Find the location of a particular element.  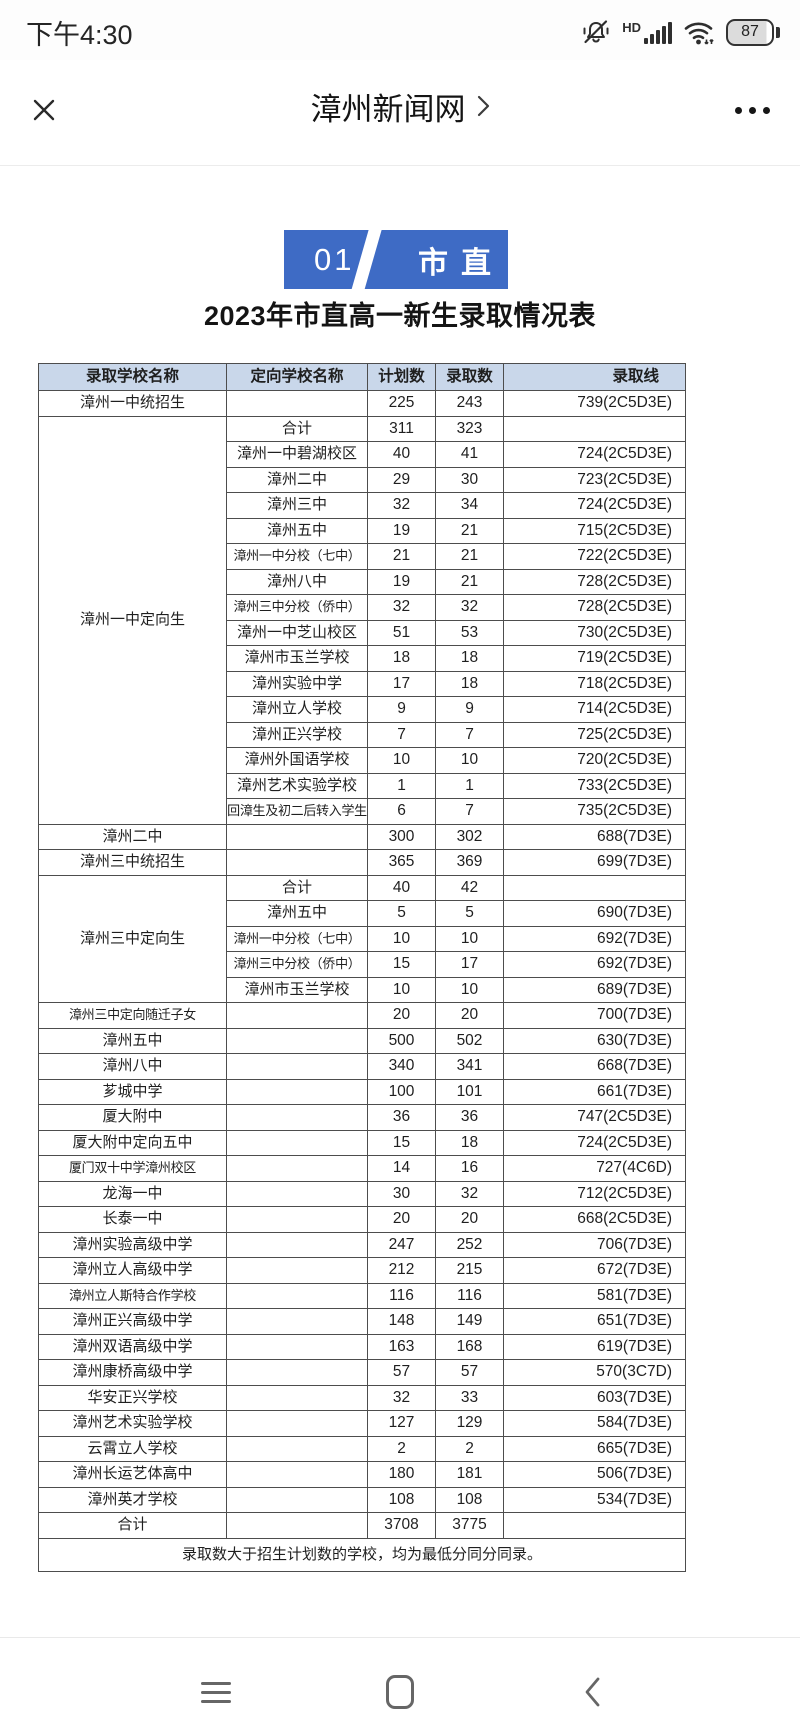

admitted-cell: 7 is located at coordinates (469, 811).